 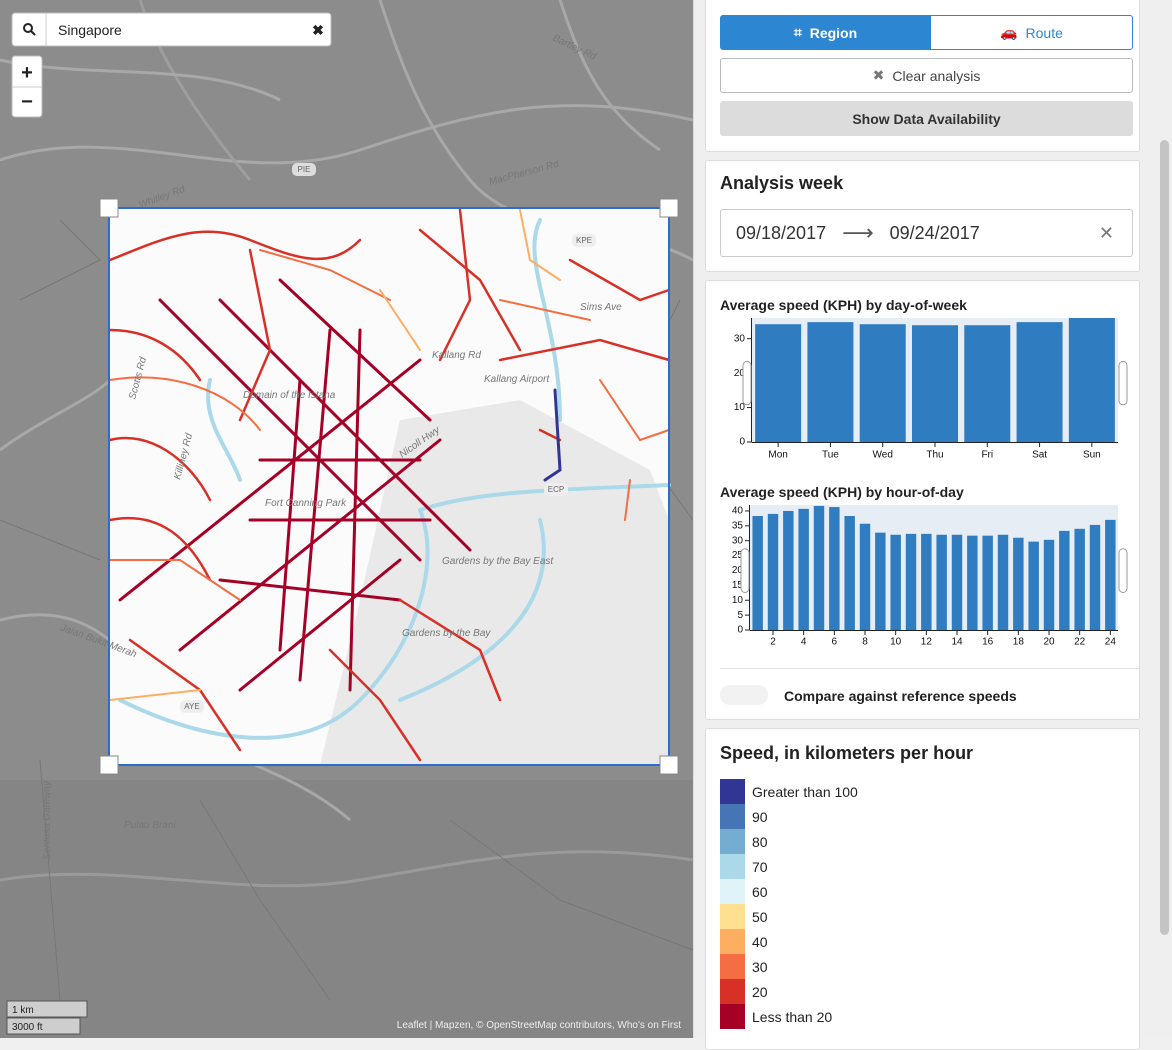 What do you see at coordinates (28, 28) in the screenshot?
I see `search-icon` at bounding box center [28, 28].